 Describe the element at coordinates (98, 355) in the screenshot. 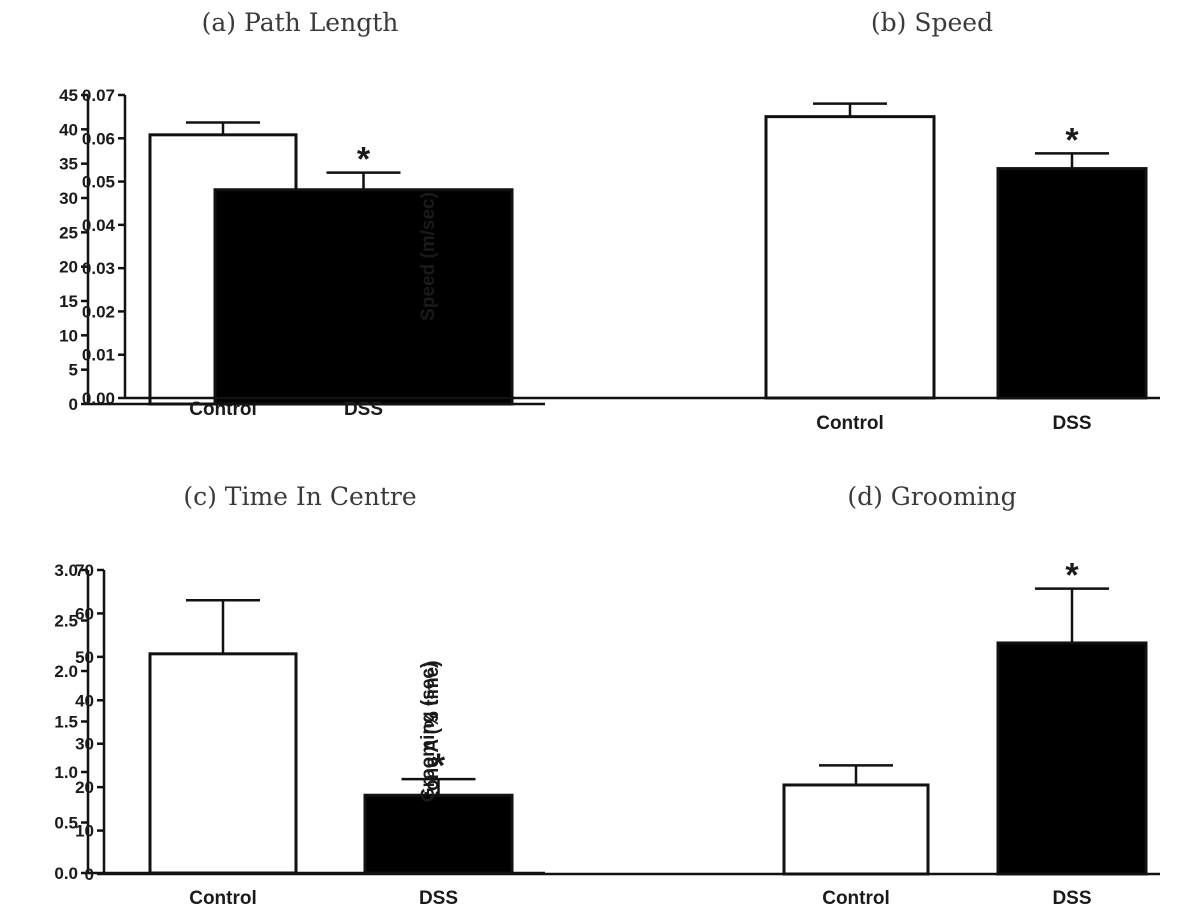

I see `y-tick-label: 0.01` at that location.